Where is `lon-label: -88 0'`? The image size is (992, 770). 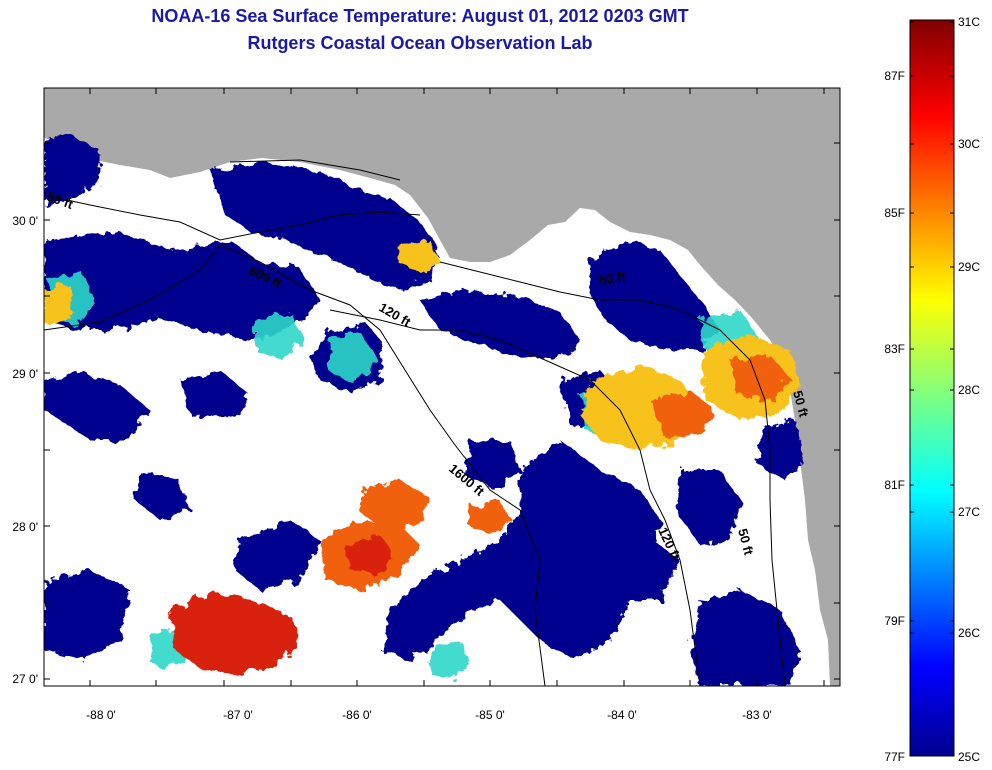 lon-label: -88 0' is located at coordinates (101, 715).